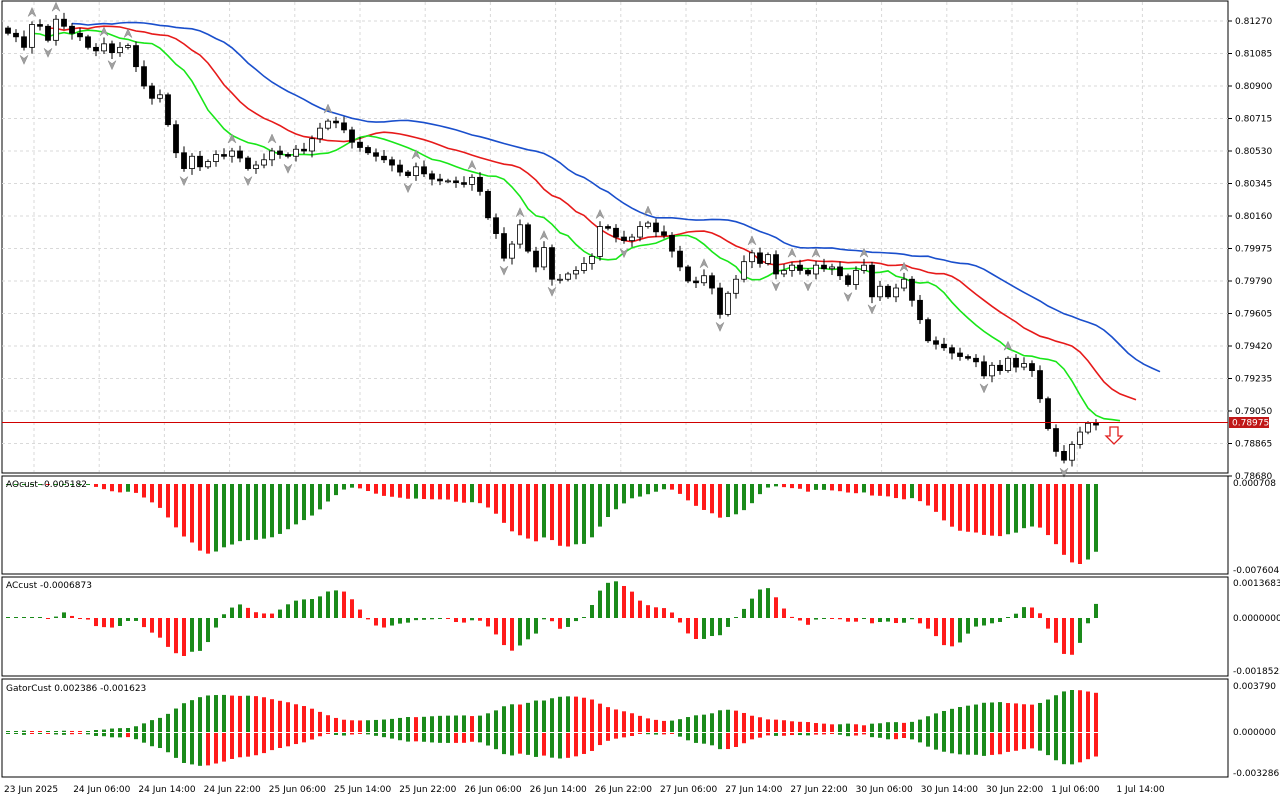 Image resolution: width=1280 pixels, height=800 pixels. I want to click on fractal-up-icon, so click(272, 138).